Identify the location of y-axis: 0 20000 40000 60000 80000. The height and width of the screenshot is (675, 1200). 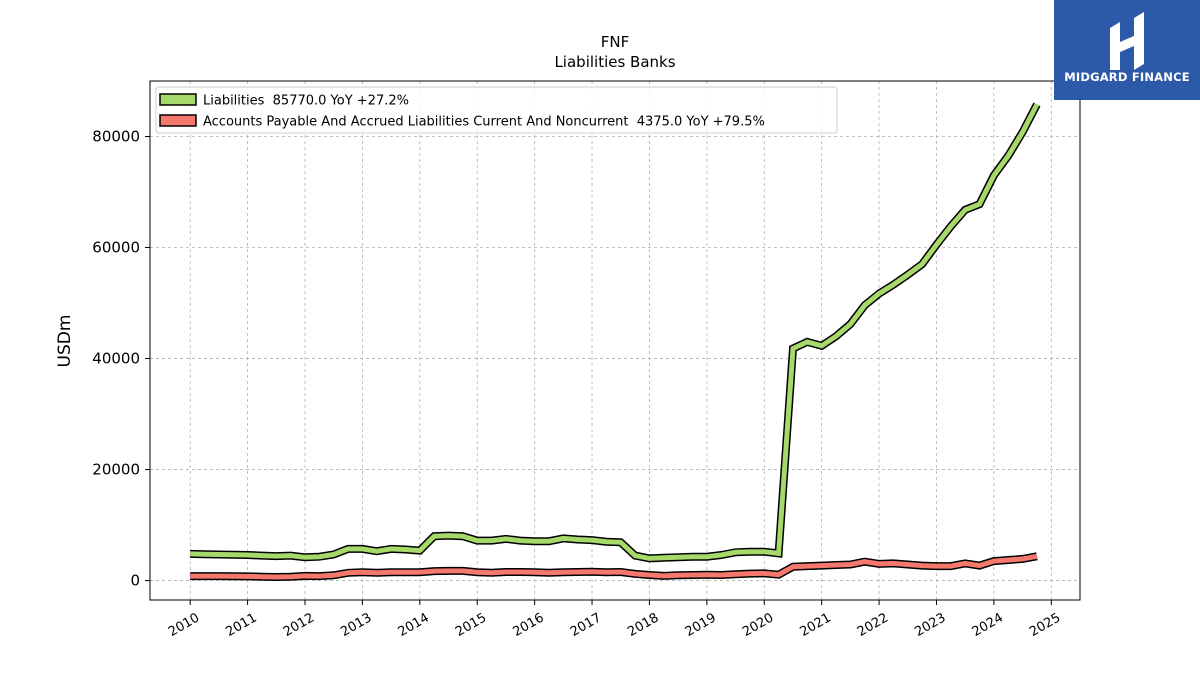
(121, 359).